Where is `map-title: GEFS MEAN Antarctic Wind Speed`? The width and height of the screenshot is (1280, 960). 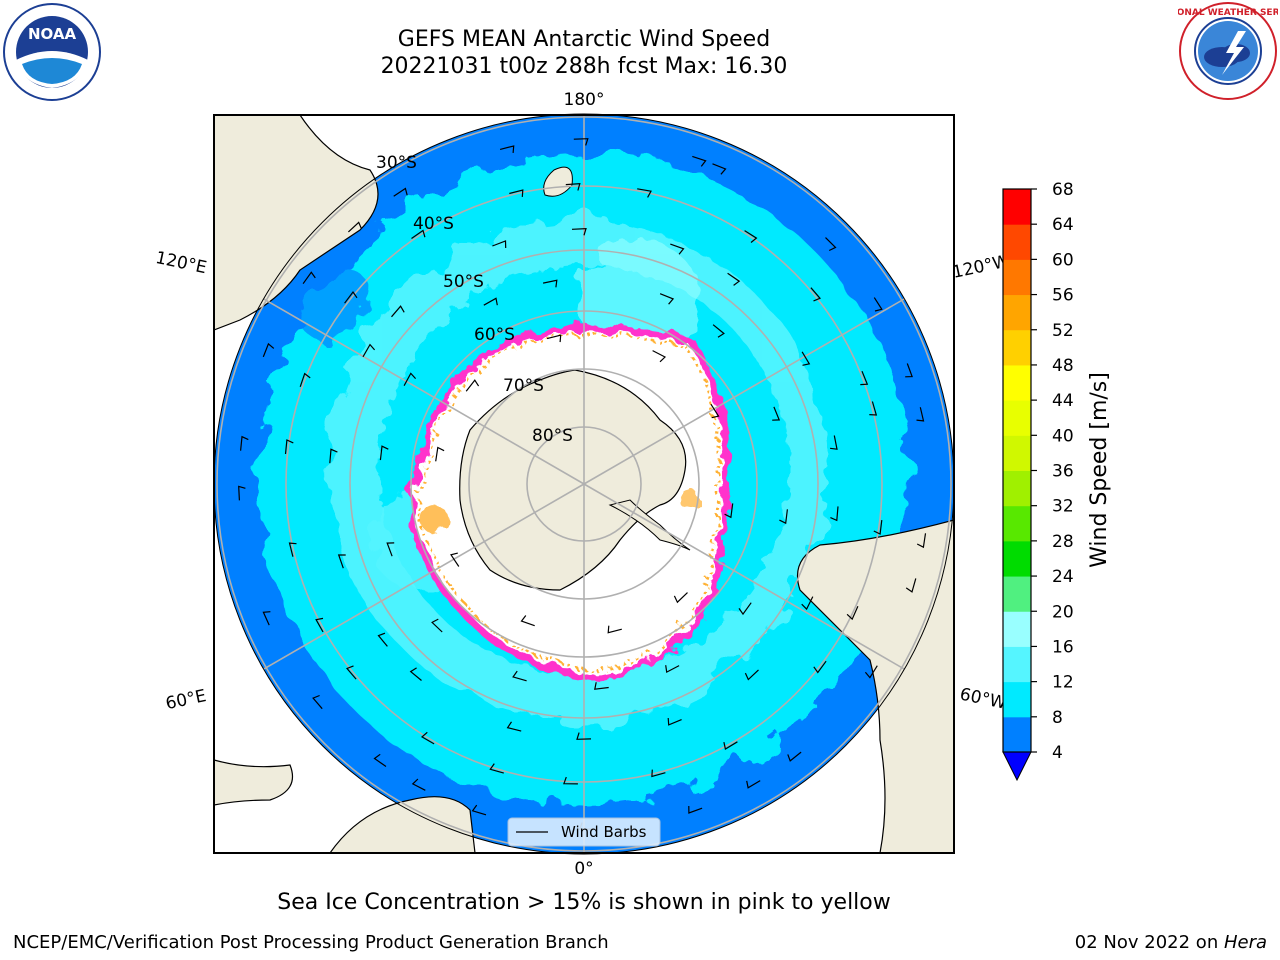
map-title: GEFS MEAN Antarctic Wind Speed is located at coordinates (584, 39).